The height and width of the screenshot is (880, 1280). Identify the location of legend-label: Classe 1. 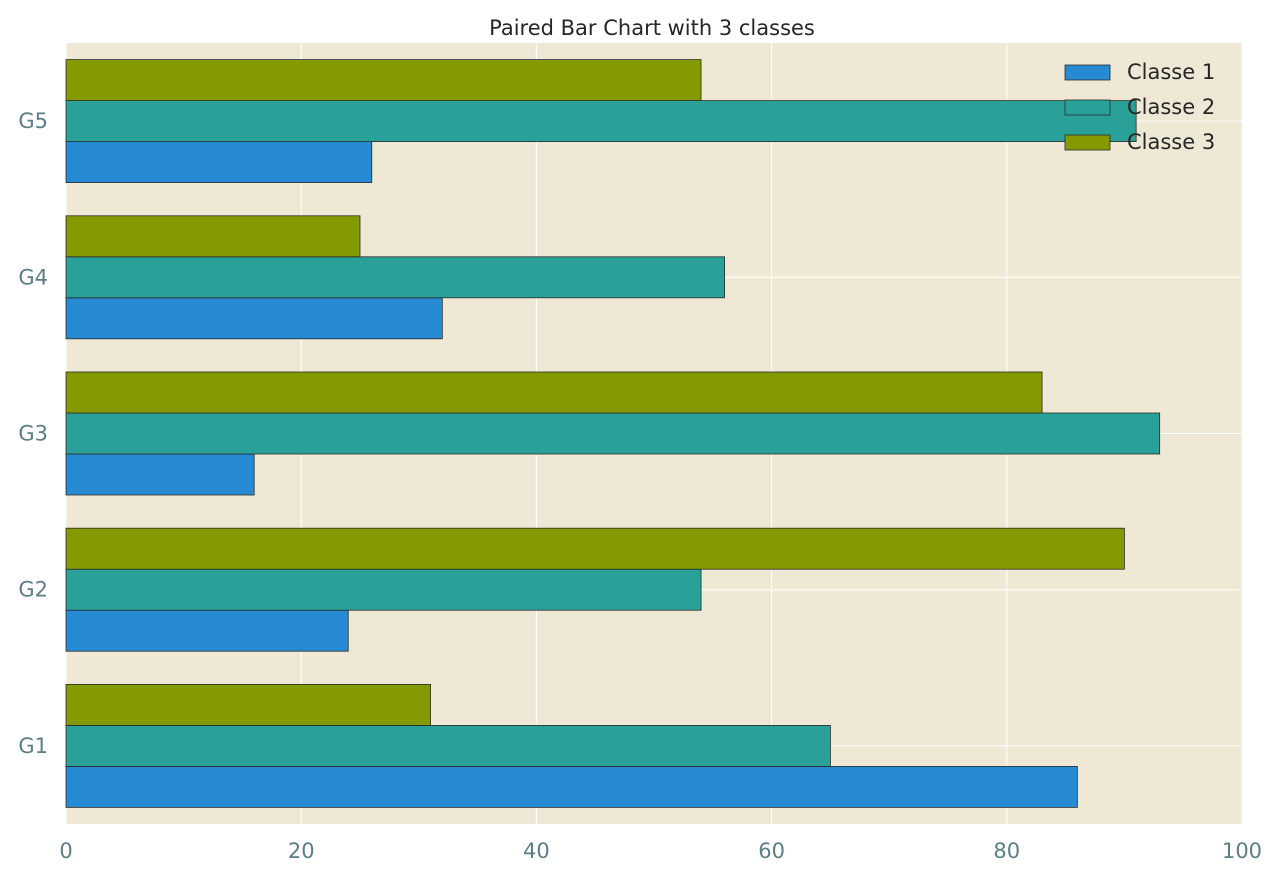
(1171, 72).